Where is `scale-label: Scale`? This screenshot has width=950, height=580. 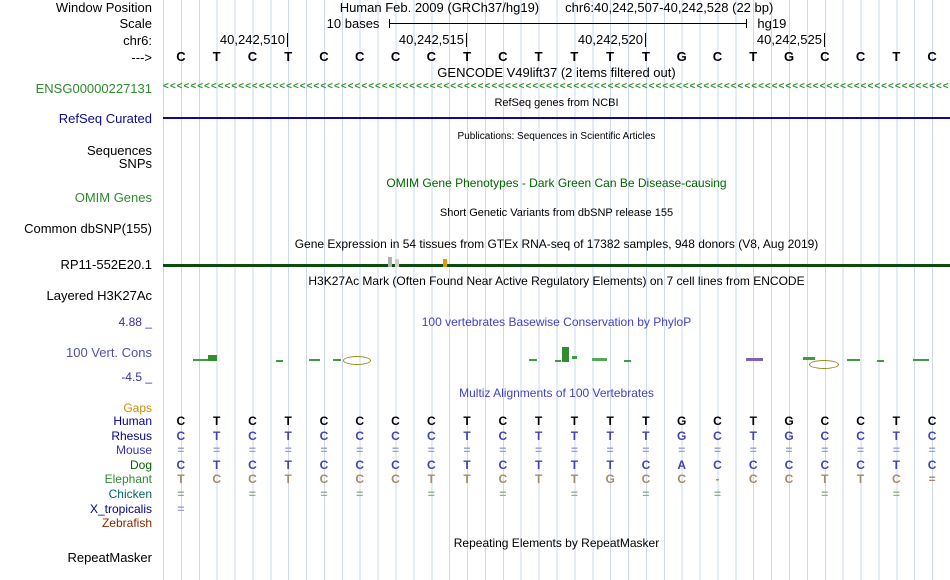
scale-label: Scale is located at coordinates (135, 23).